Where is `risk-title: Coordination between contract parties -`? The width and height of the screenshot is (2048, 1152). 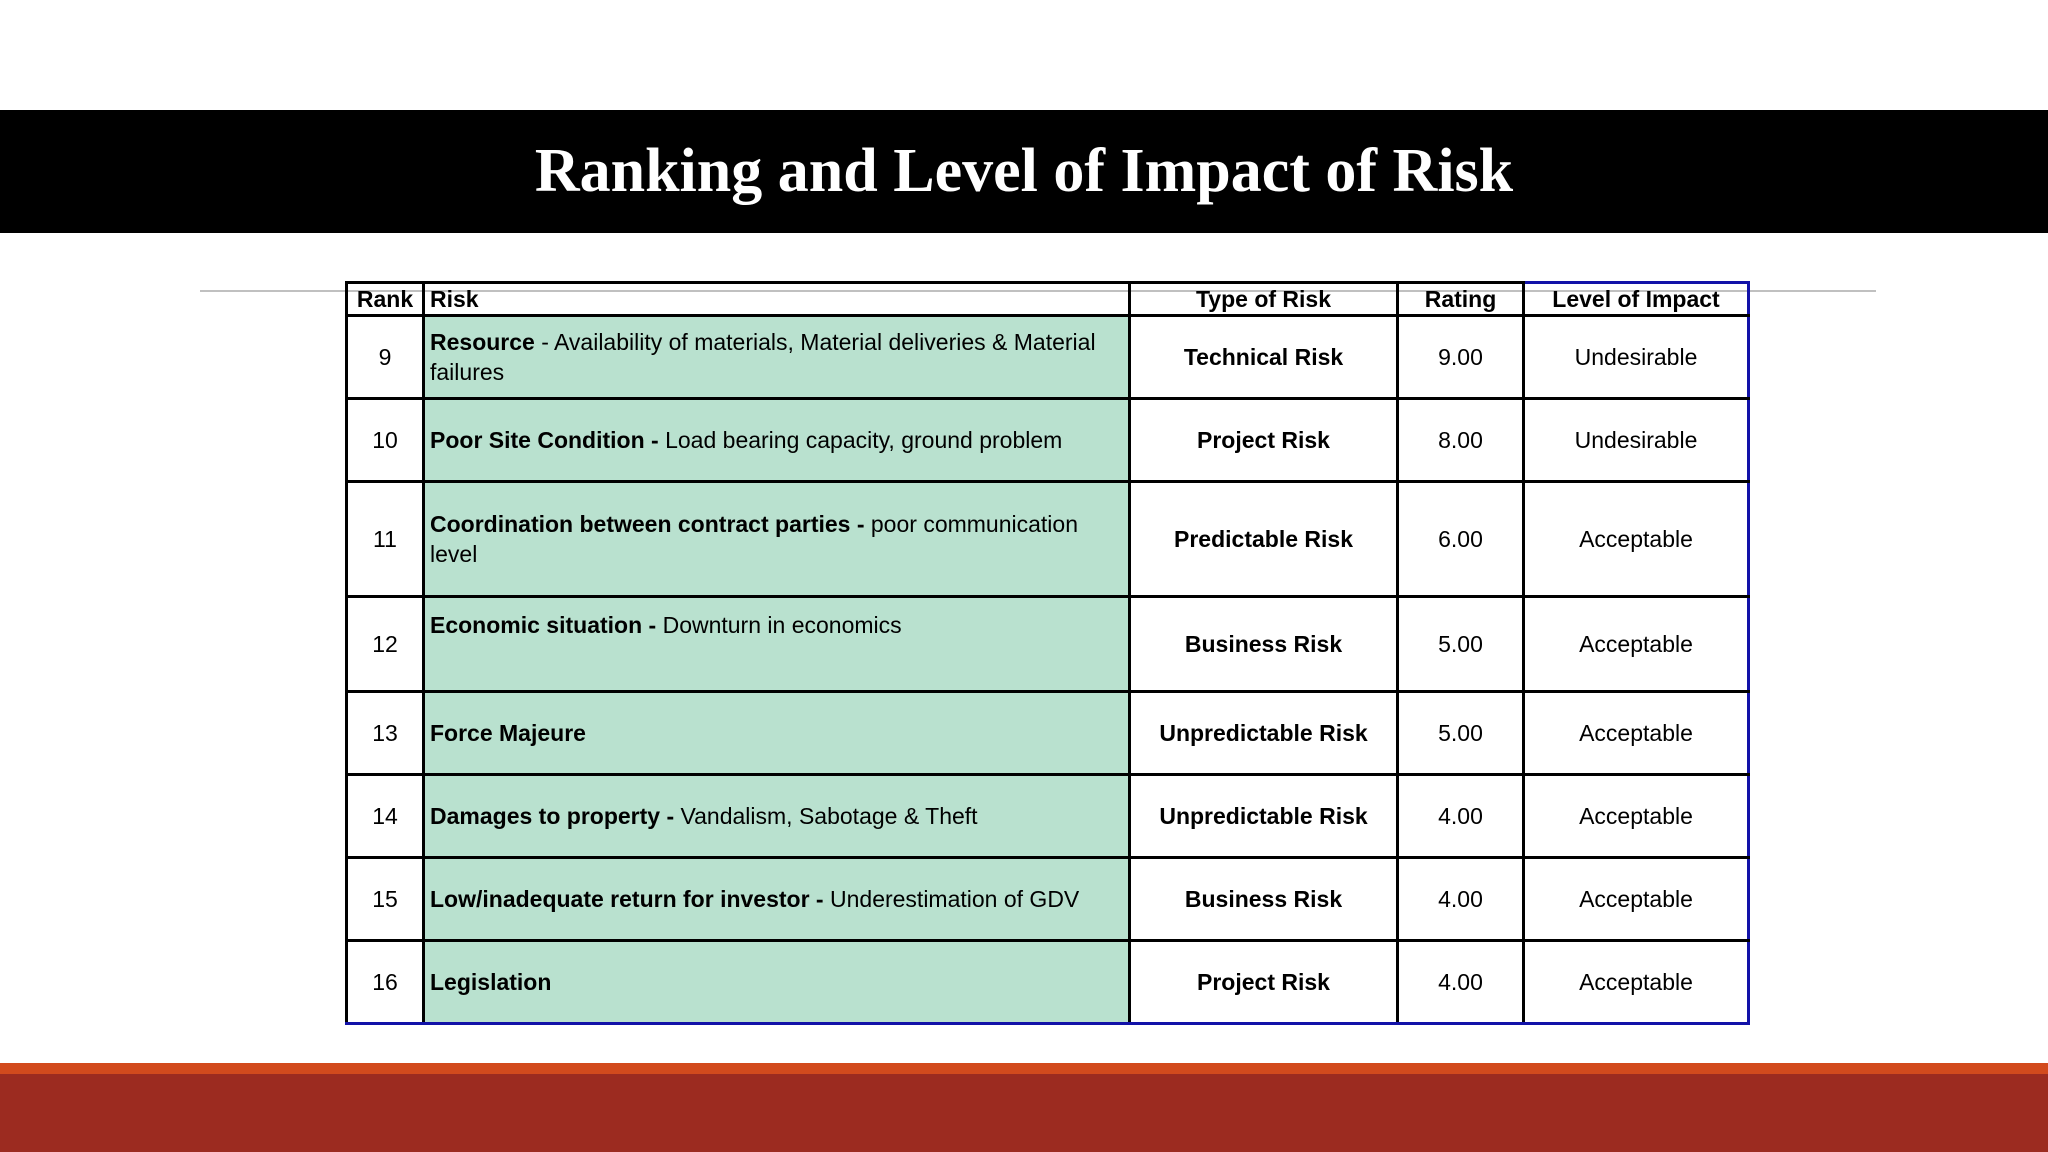
risk-title: Coordination between contract parties - is located at coordinates (647, 524).